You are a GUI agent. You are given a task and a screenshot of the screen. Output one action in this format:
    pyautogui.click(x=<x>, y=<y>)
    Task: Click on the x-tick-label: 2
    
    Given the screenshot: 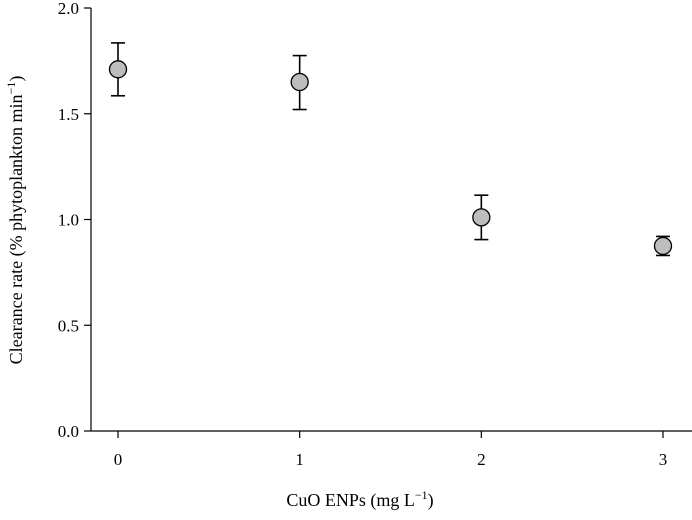 What is the action you would take?
    pyautogui.click(x=481, y=459)
    